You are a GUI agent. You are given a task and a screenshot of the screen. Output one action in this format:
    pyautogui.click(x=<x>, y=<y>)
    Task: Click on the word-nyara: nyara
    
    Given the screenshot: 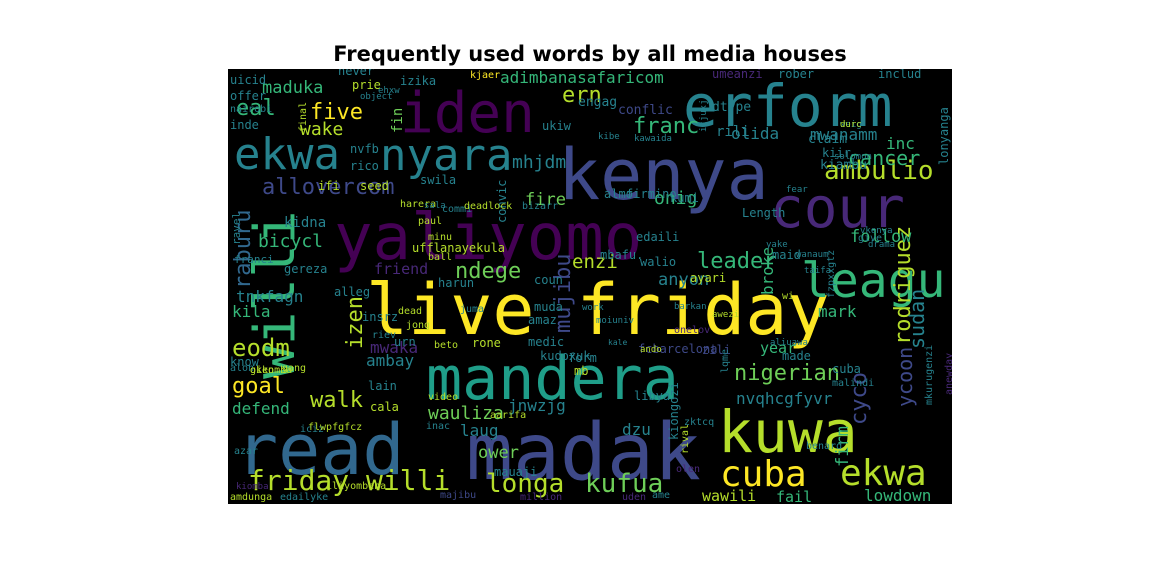 What is the action you would take?
    pyautogui.click(x=446, y=155)
    